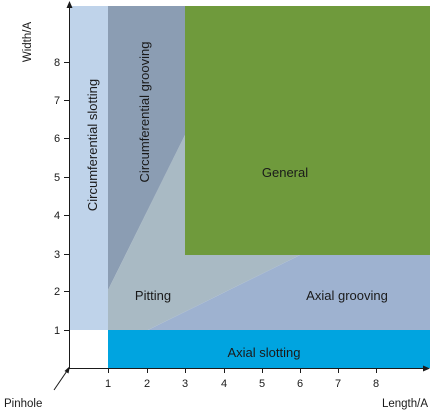  I want to click on x-tick-label: 1, so click(108, 384).